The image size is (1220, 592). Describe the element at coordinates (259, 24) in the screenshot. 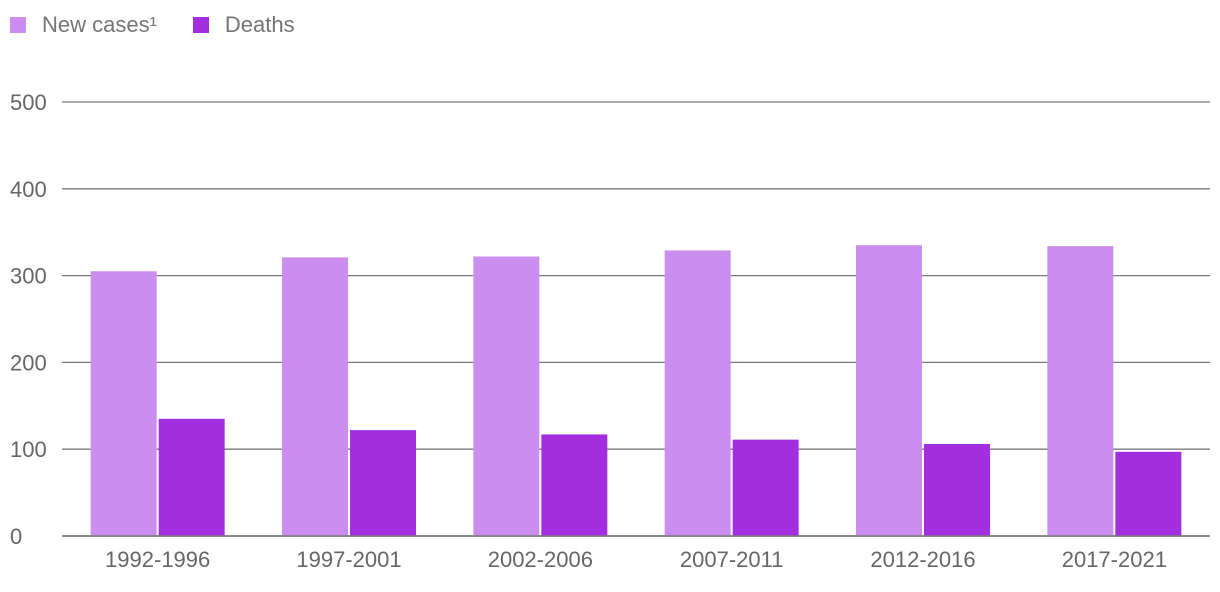

I see `legend-label-deaths: Deaths` at that location.